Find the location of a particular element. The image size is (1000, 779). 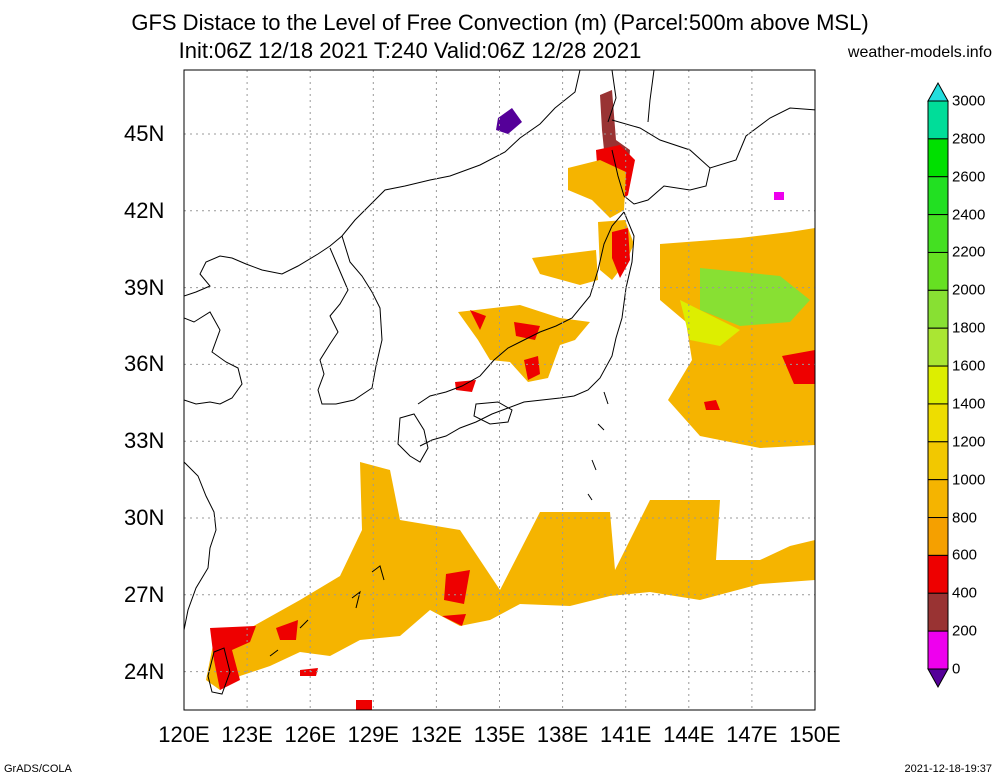

coast-kyushu is located at coordinates (413, 438).